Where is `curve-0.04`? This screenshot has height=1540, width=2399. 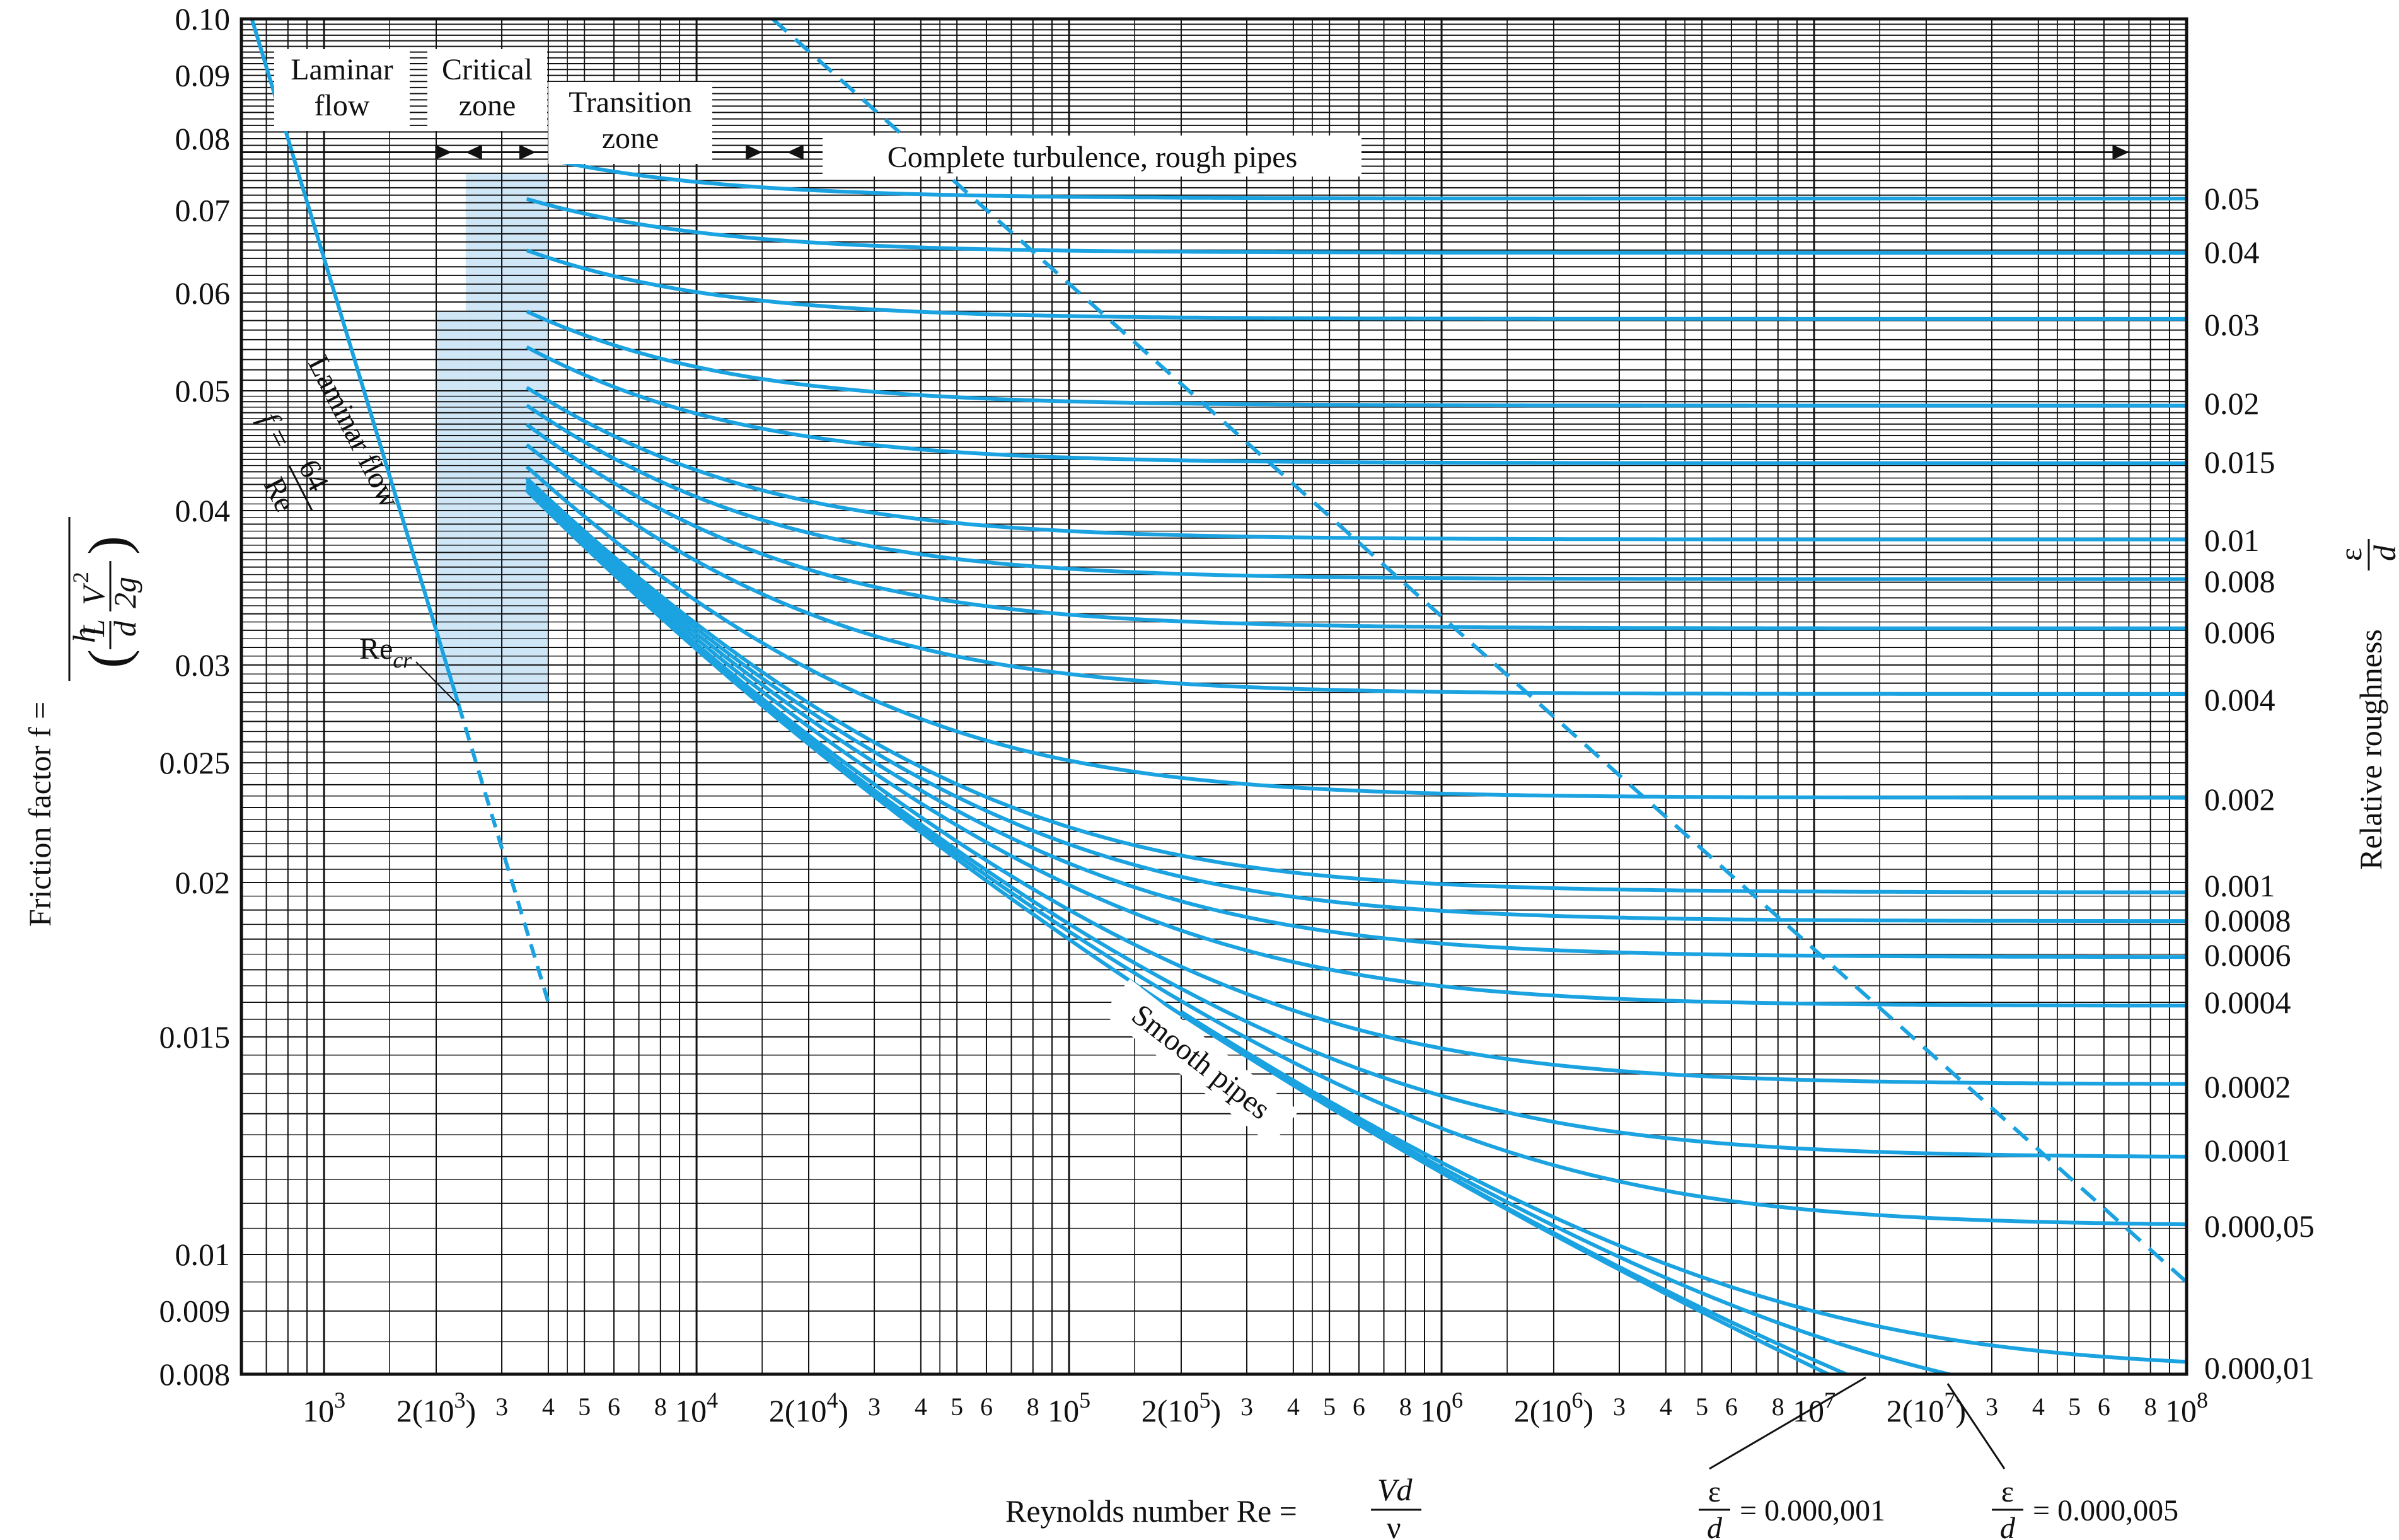
curve-0.04 is located at coordinates (1356, 226).